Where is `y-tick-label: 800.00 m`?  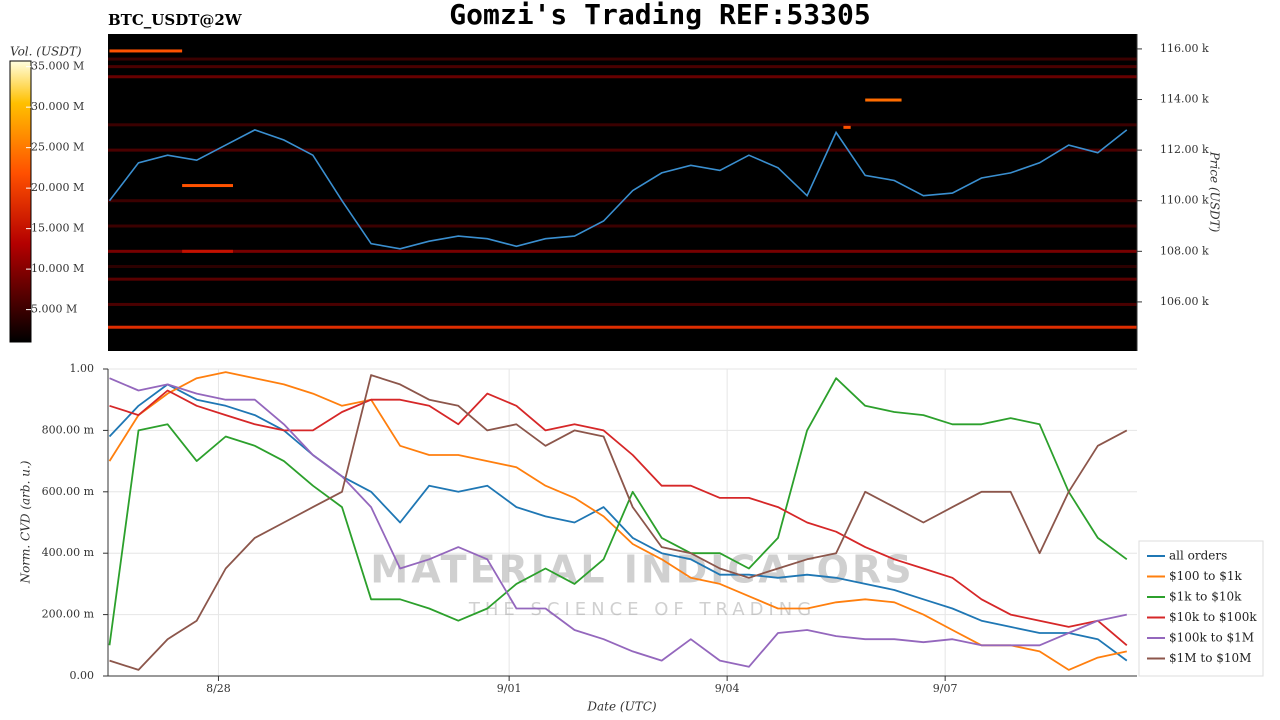
y-tick-label: 800.00 m is located at coordinates (68, 429).